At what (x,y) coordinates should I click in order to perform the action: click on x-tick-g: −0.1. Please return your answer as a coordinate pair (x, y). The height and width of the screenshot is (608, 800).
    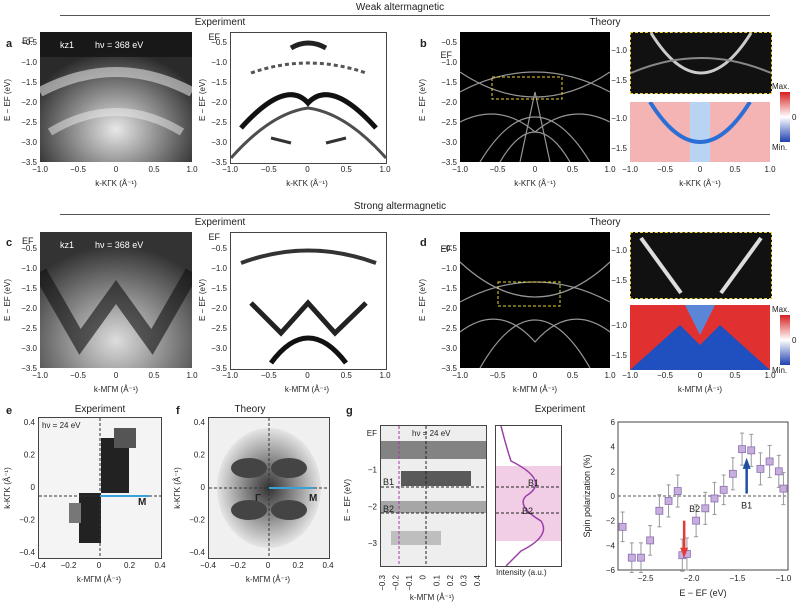
    Looking at the image, I should click on (409, 582).